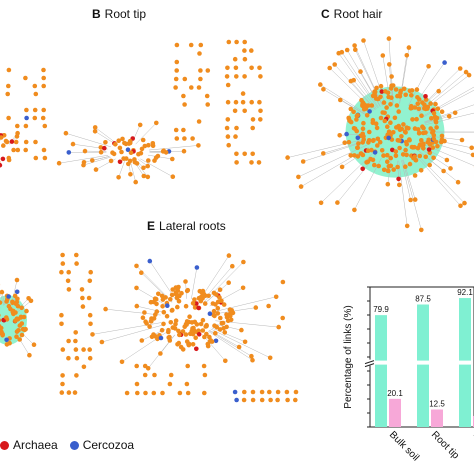 This screenshot has height=474, width=474. I want to click on panel-label-e: E Lateral roots, so click(186, 226).